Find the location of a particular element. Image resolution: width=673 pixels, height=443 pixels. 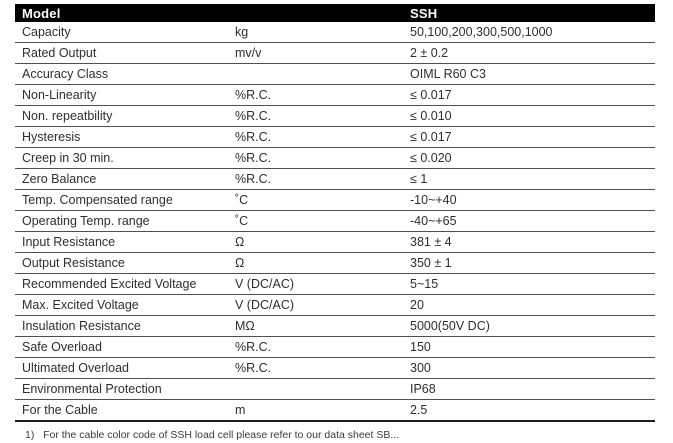

param-cell: Non. repeatbility is located at coordinates (125, 116).